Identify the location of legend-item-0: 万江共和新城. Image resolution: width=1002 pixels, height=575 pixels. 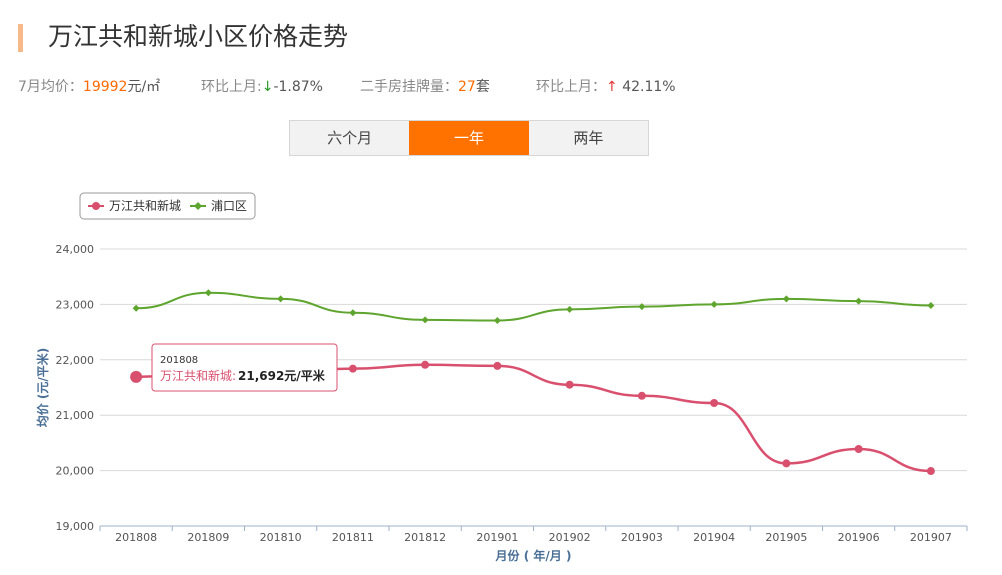
(145, 205).